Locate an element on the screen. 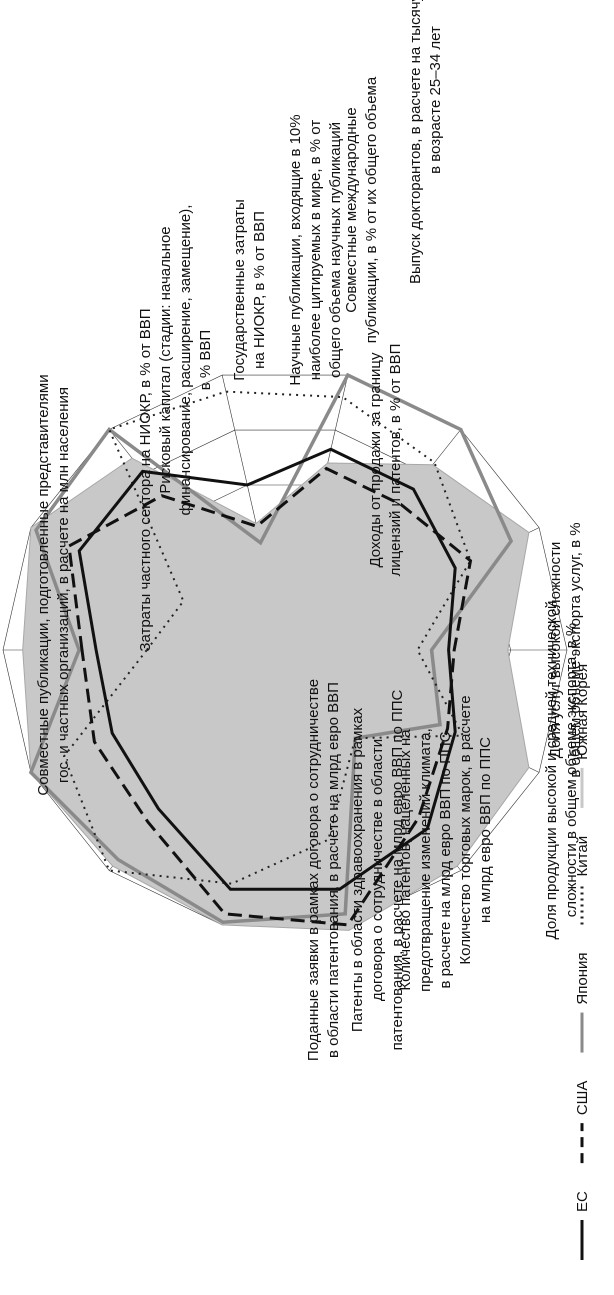  legend-label: ЕС is located at coordinates (582, 1201).